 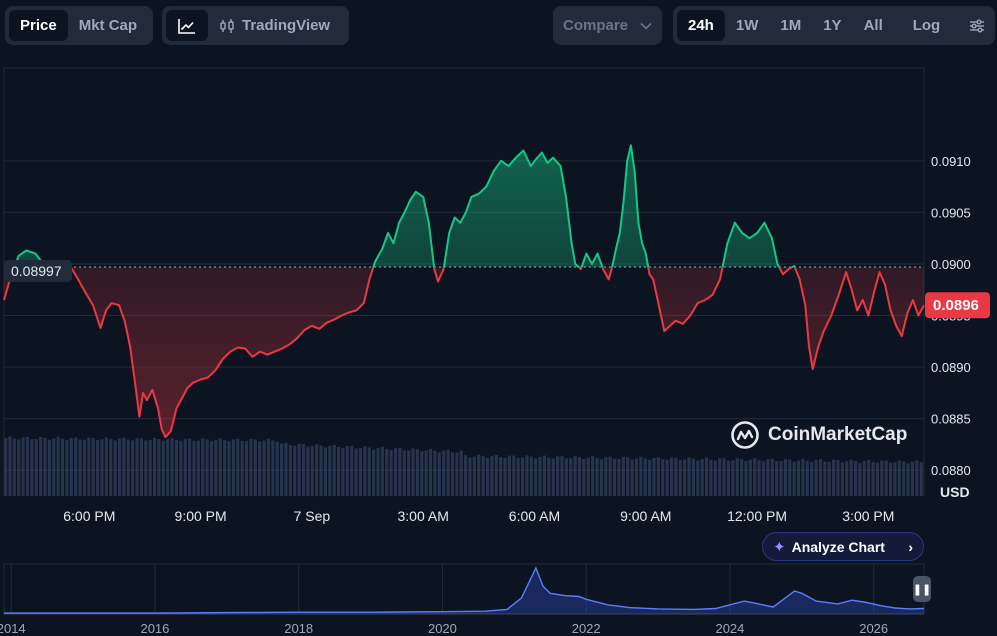 What do you see at coordinates (108, 25) in the screenshot?
I see `tab-mkt-cap: Mkt Cap` at bounding box center [108, 25].